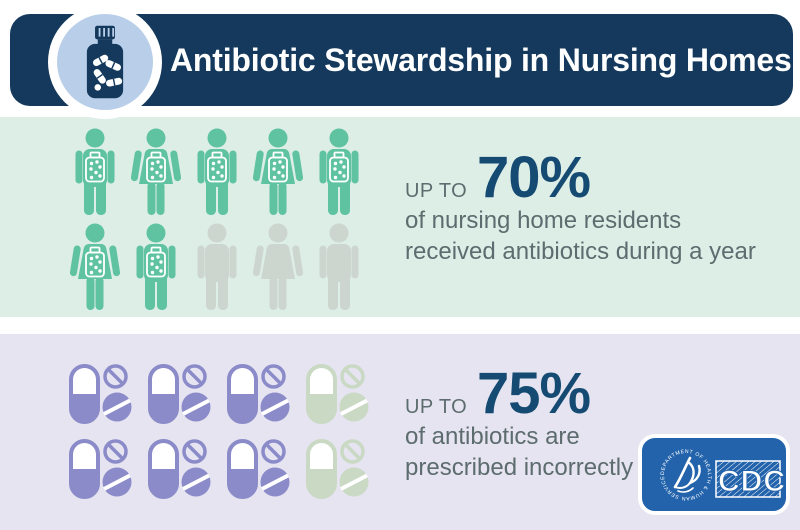  Describe the element at coordinates (217, 219) in the screenshot. I see `people-pictograph` at that location.